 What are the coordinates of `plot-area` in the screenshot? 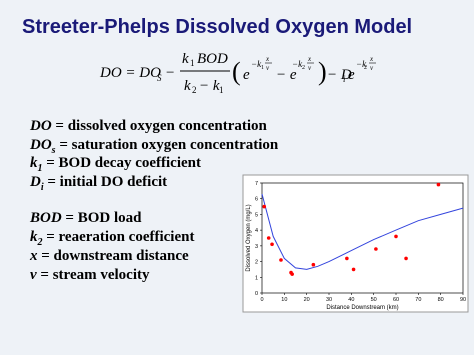 It's located at (362, 238).